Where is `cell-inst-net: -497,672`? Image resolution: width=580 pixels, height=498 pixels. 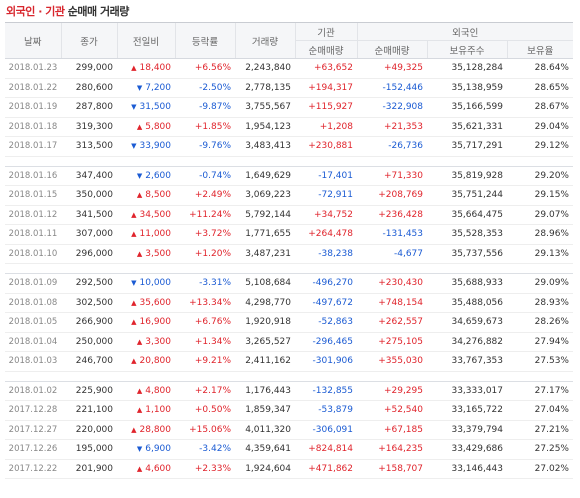 cell-inst-net: -497,672 is located at coordinates (326, 303).